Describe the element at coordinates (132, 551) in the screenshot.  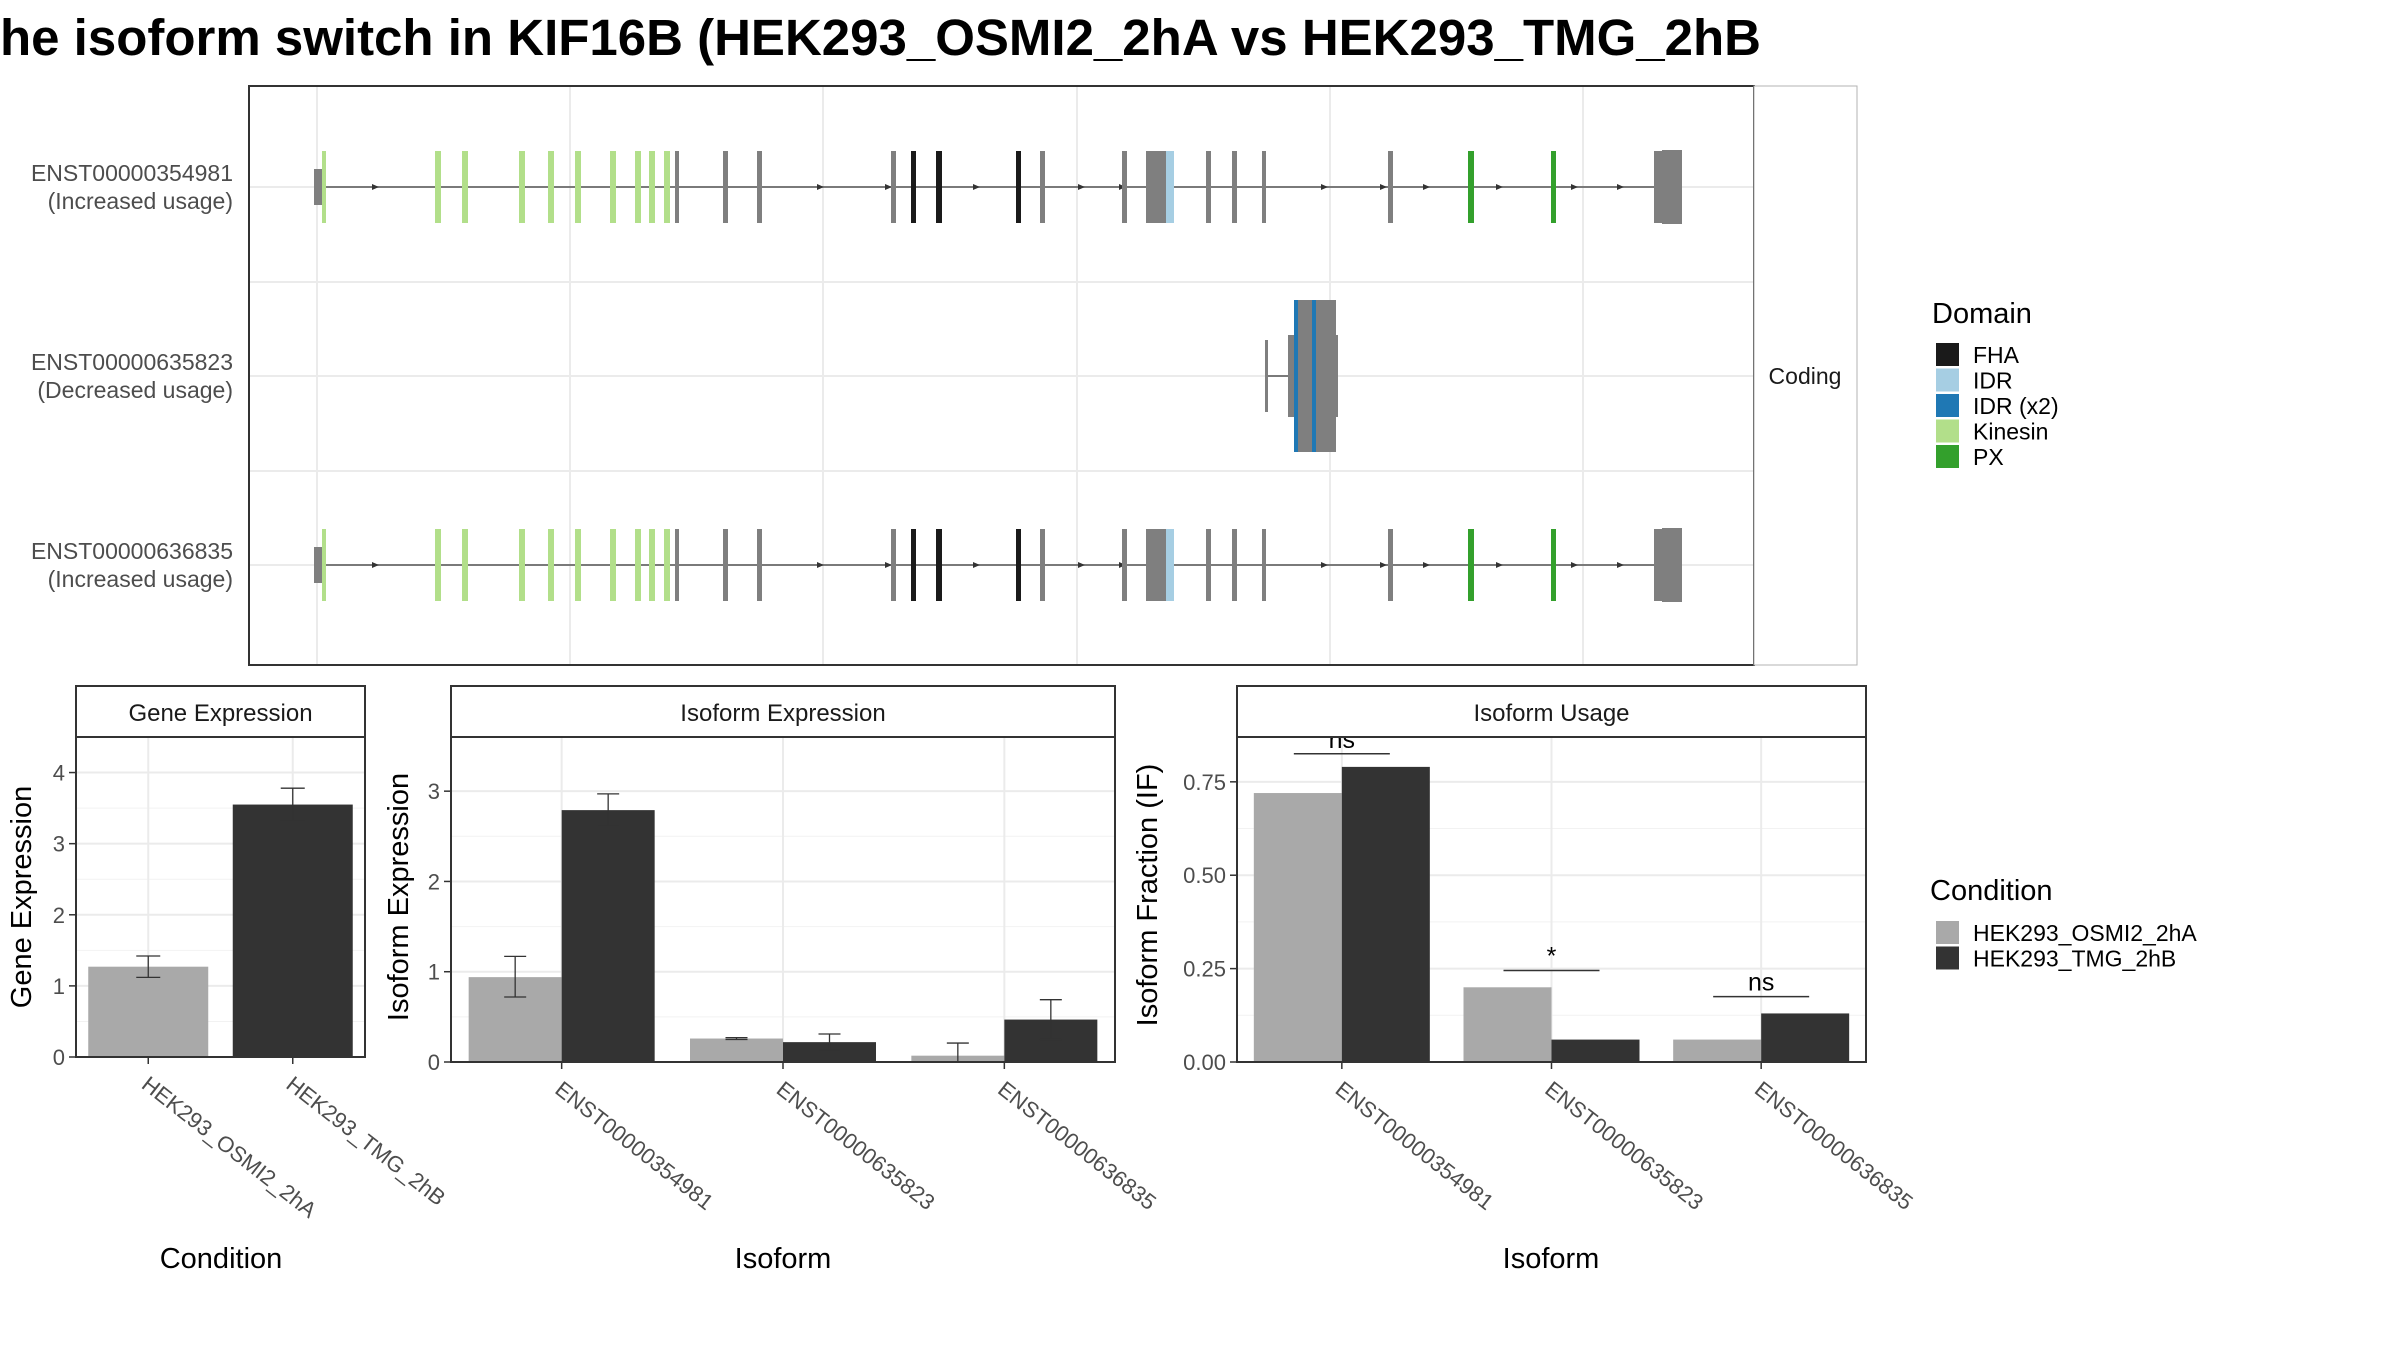
I see `isoform-label-3-id: ENST00000636835` at that location.